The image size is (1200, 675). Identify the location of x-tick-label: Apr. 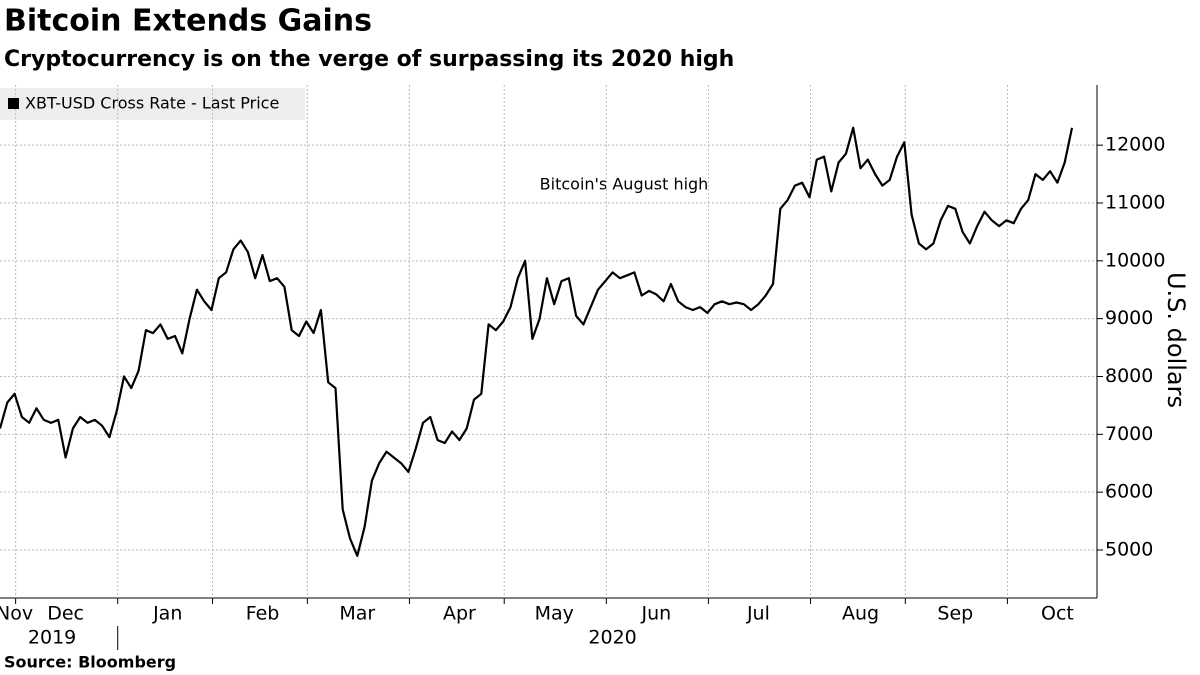
(459, 614).